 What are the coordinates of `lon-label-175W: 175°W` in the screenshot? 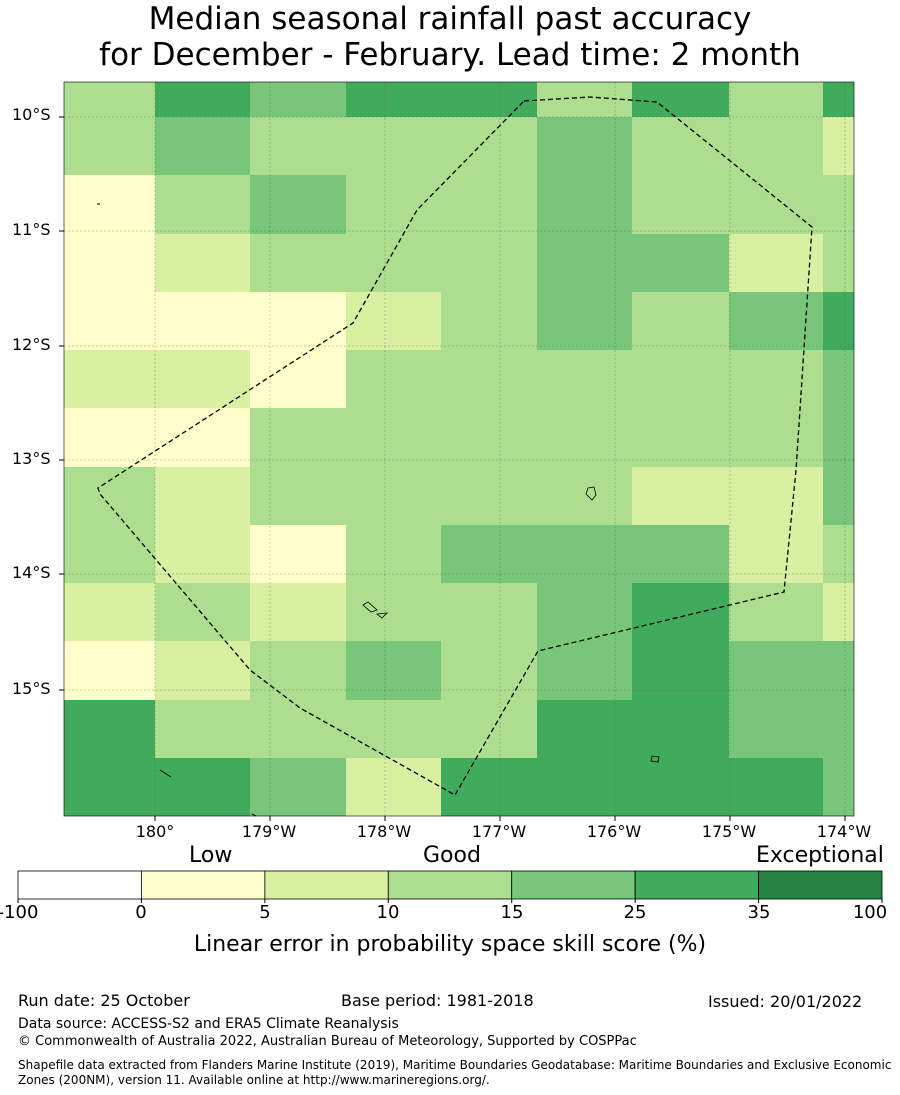 It's located at (729, 831).